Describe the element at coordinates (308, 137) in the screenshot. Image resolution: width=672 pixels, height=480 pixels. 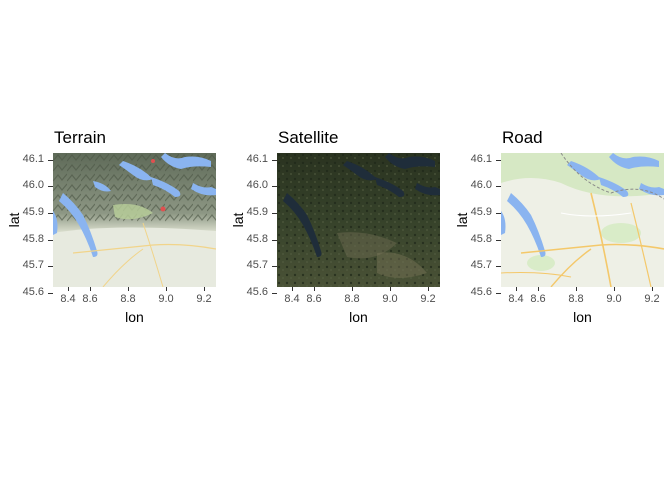
I see `panel-title: Satellite` at that location.